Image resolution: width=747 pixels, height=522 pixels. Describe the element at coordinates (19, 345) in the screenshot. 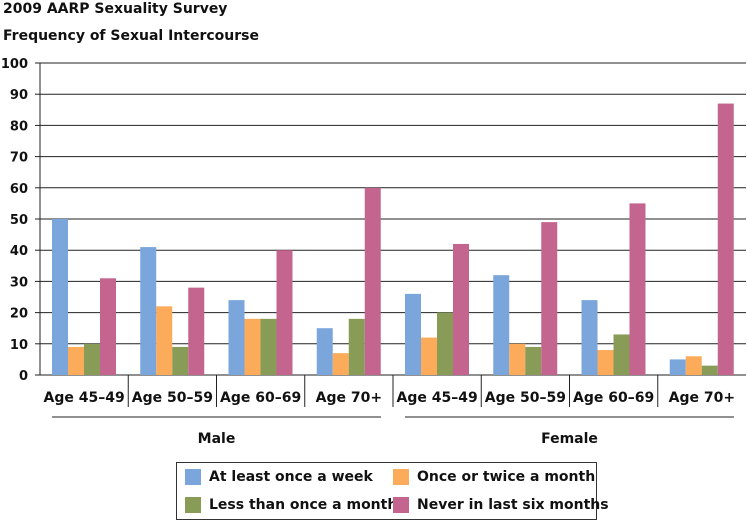

I see `y-tick-label: 10` at that location.